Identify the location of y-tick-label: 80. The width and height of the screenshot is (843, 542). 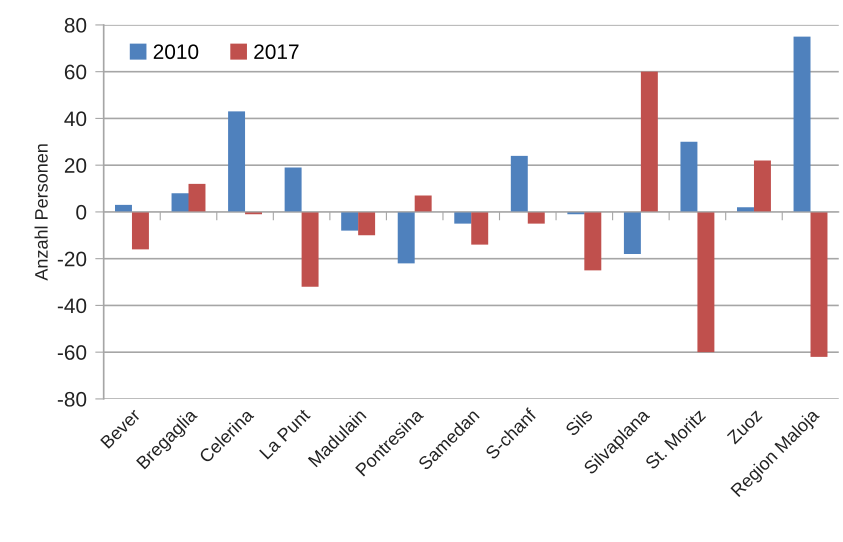
(75, 25).